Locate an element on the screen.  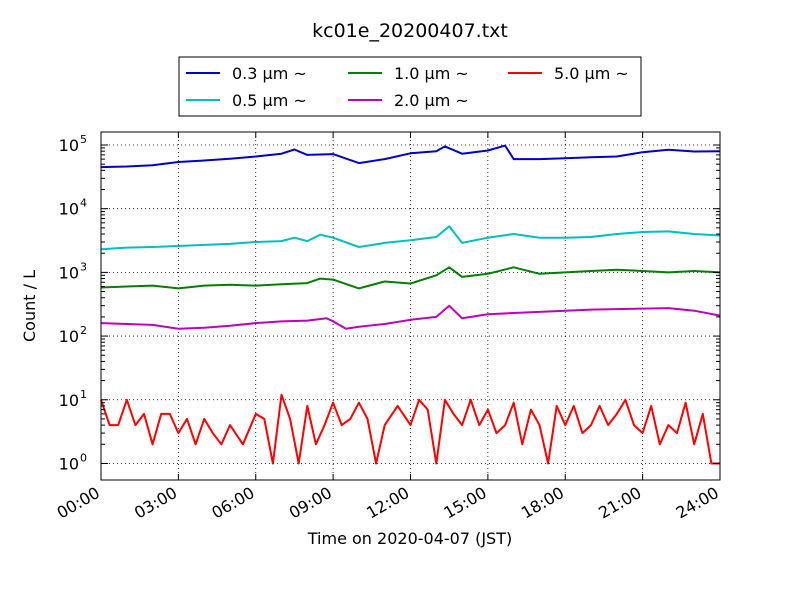
legend-label: 5.0 μm ~ is located at coordinates (591, 73).